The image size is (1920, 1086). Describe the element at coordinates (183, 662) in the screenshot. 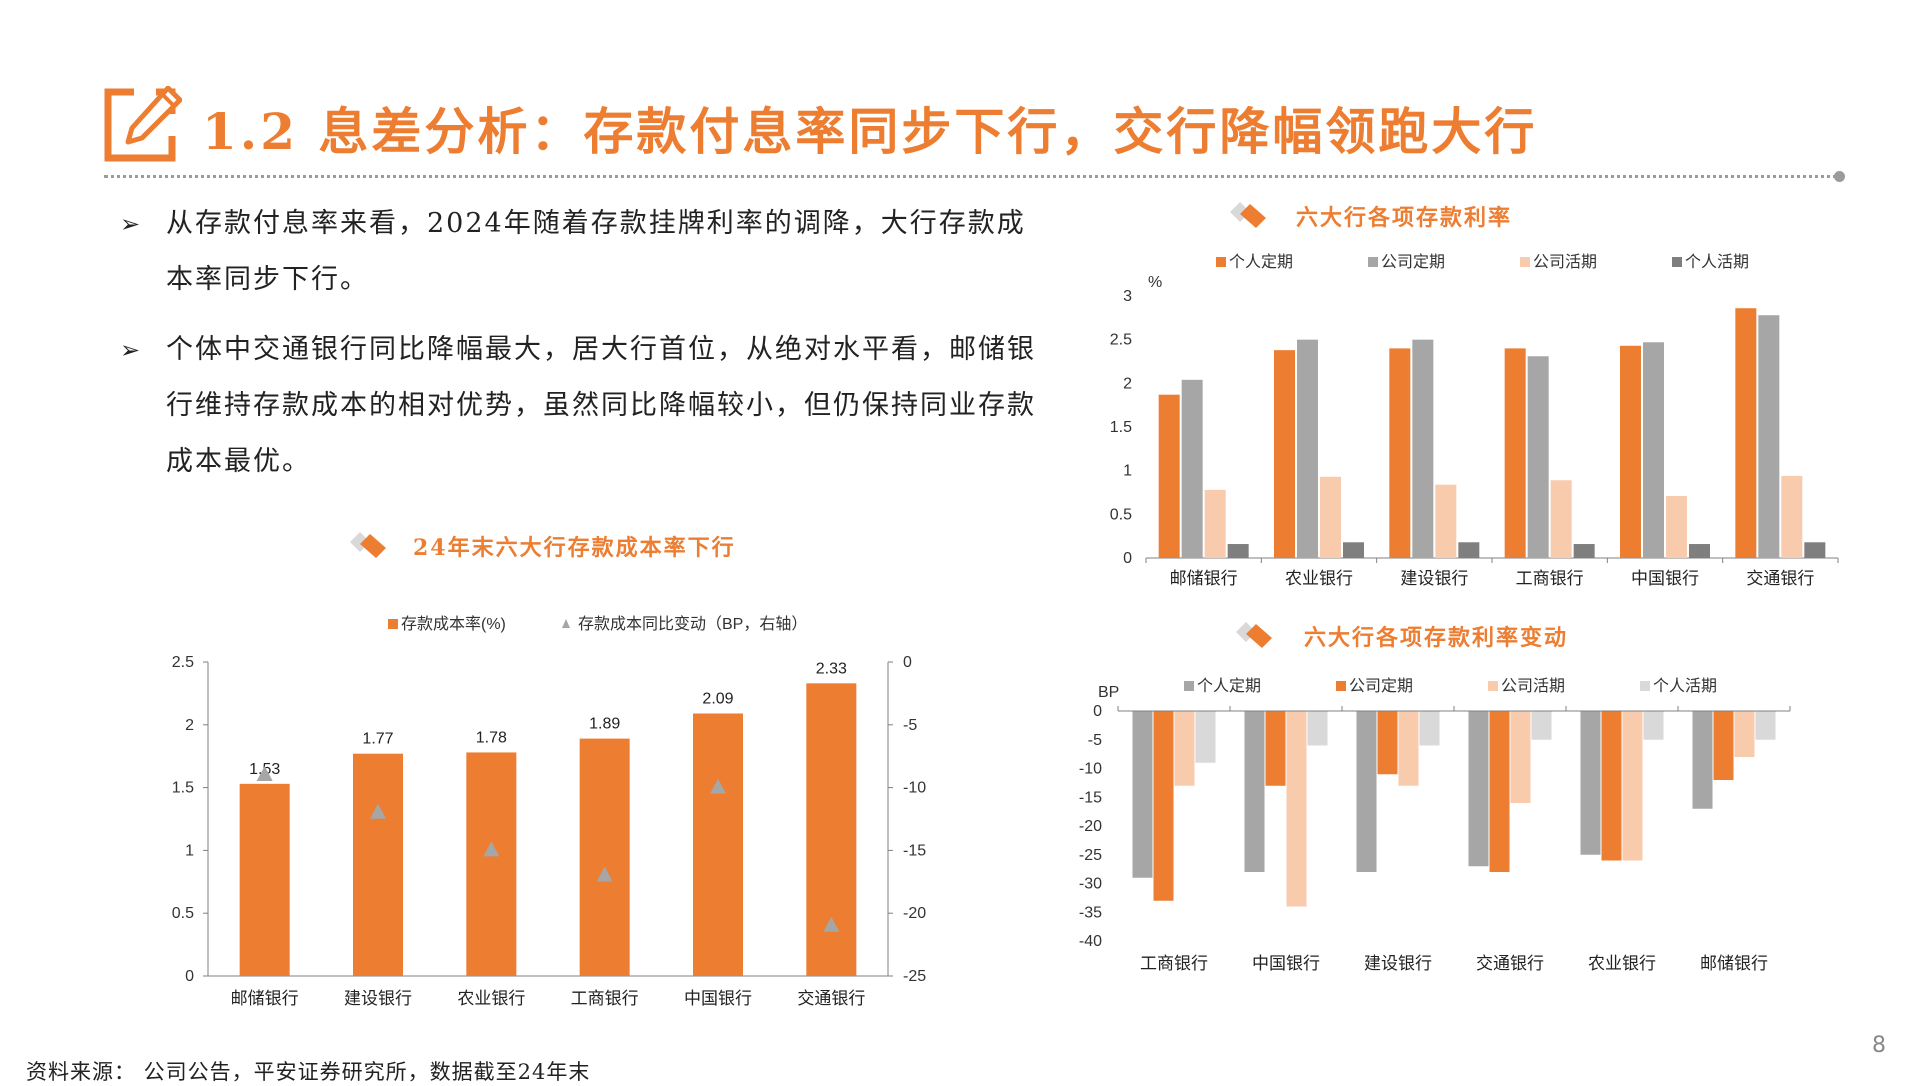

I see `y-tick-label: 2.5` at that location.